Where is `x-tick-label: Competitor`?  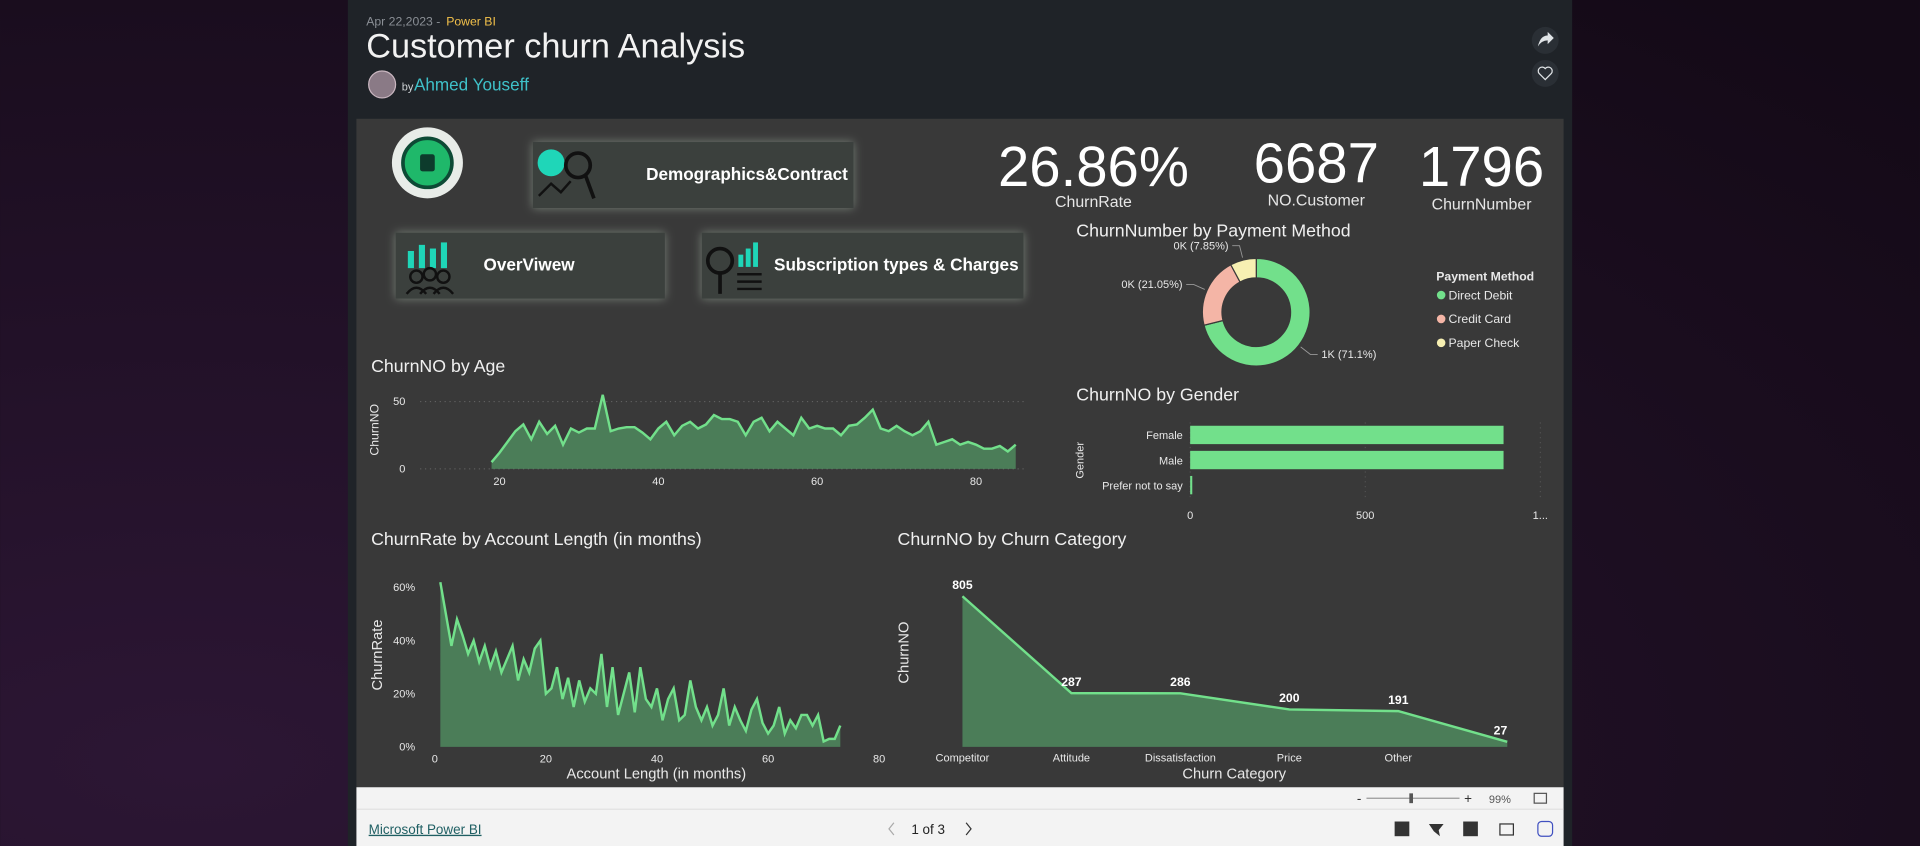
x-tick-label: Competitor is located at coordinates (963, 759).